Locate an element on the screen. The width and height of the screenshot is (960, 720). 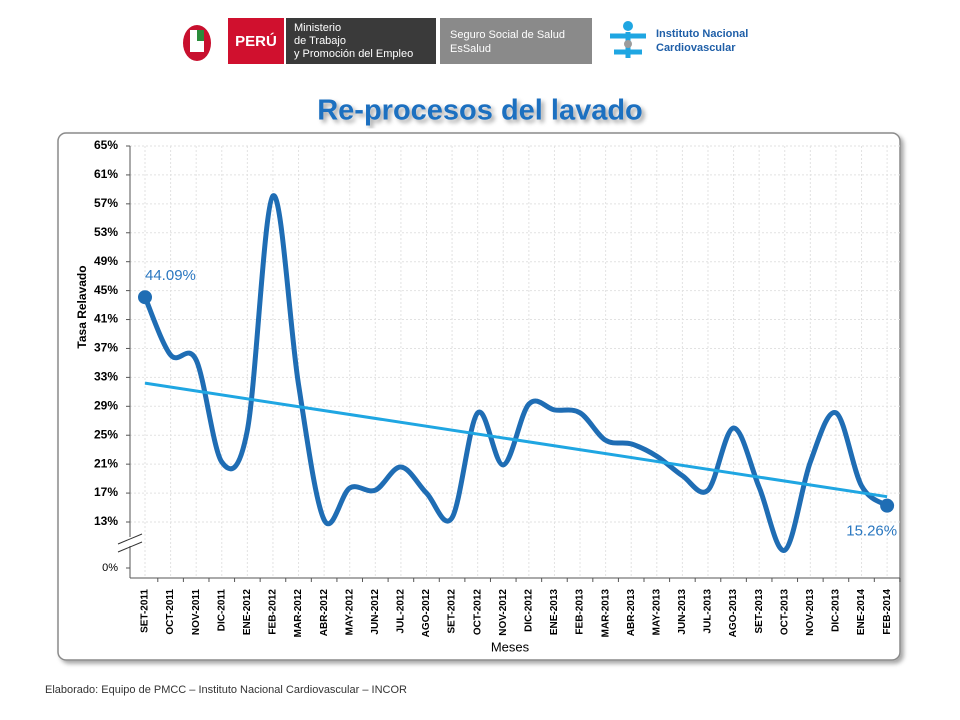
axis-break-gap is located at coordinates (130, 541).